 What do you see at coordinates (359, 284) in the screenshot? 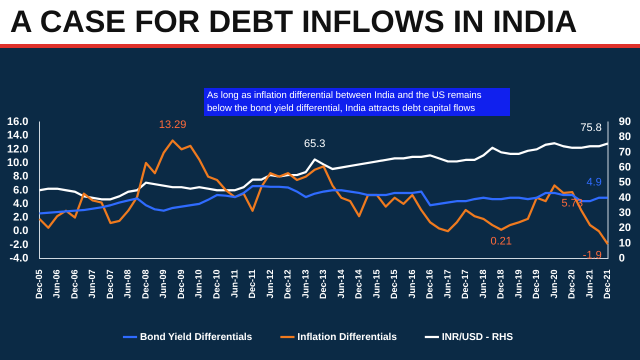
I see `x-tick-label: Dec-14` at bounding box center [359, 284].